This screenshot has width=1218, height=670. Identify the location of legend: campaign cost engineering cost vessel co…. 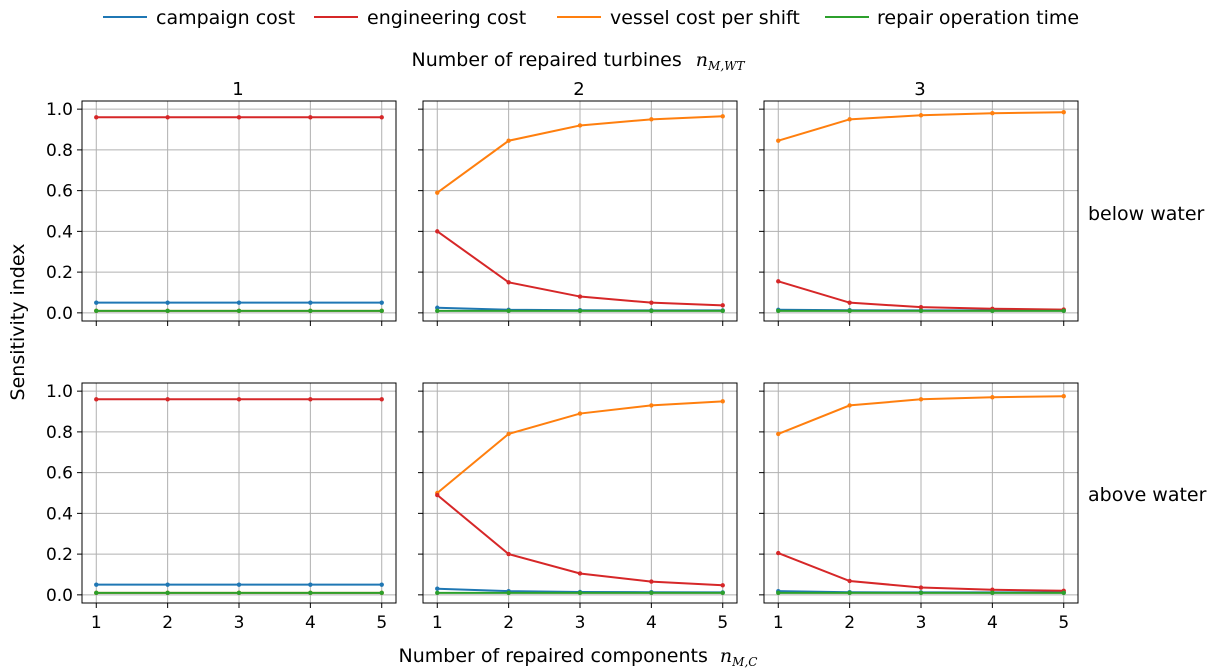
(591, 18).